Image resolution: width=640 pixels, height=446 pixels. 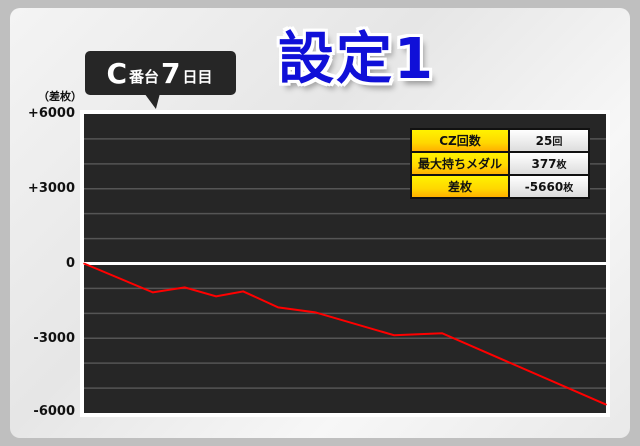 I want to click on y-axis-label: （差枚）, so click(x=60, y=96).